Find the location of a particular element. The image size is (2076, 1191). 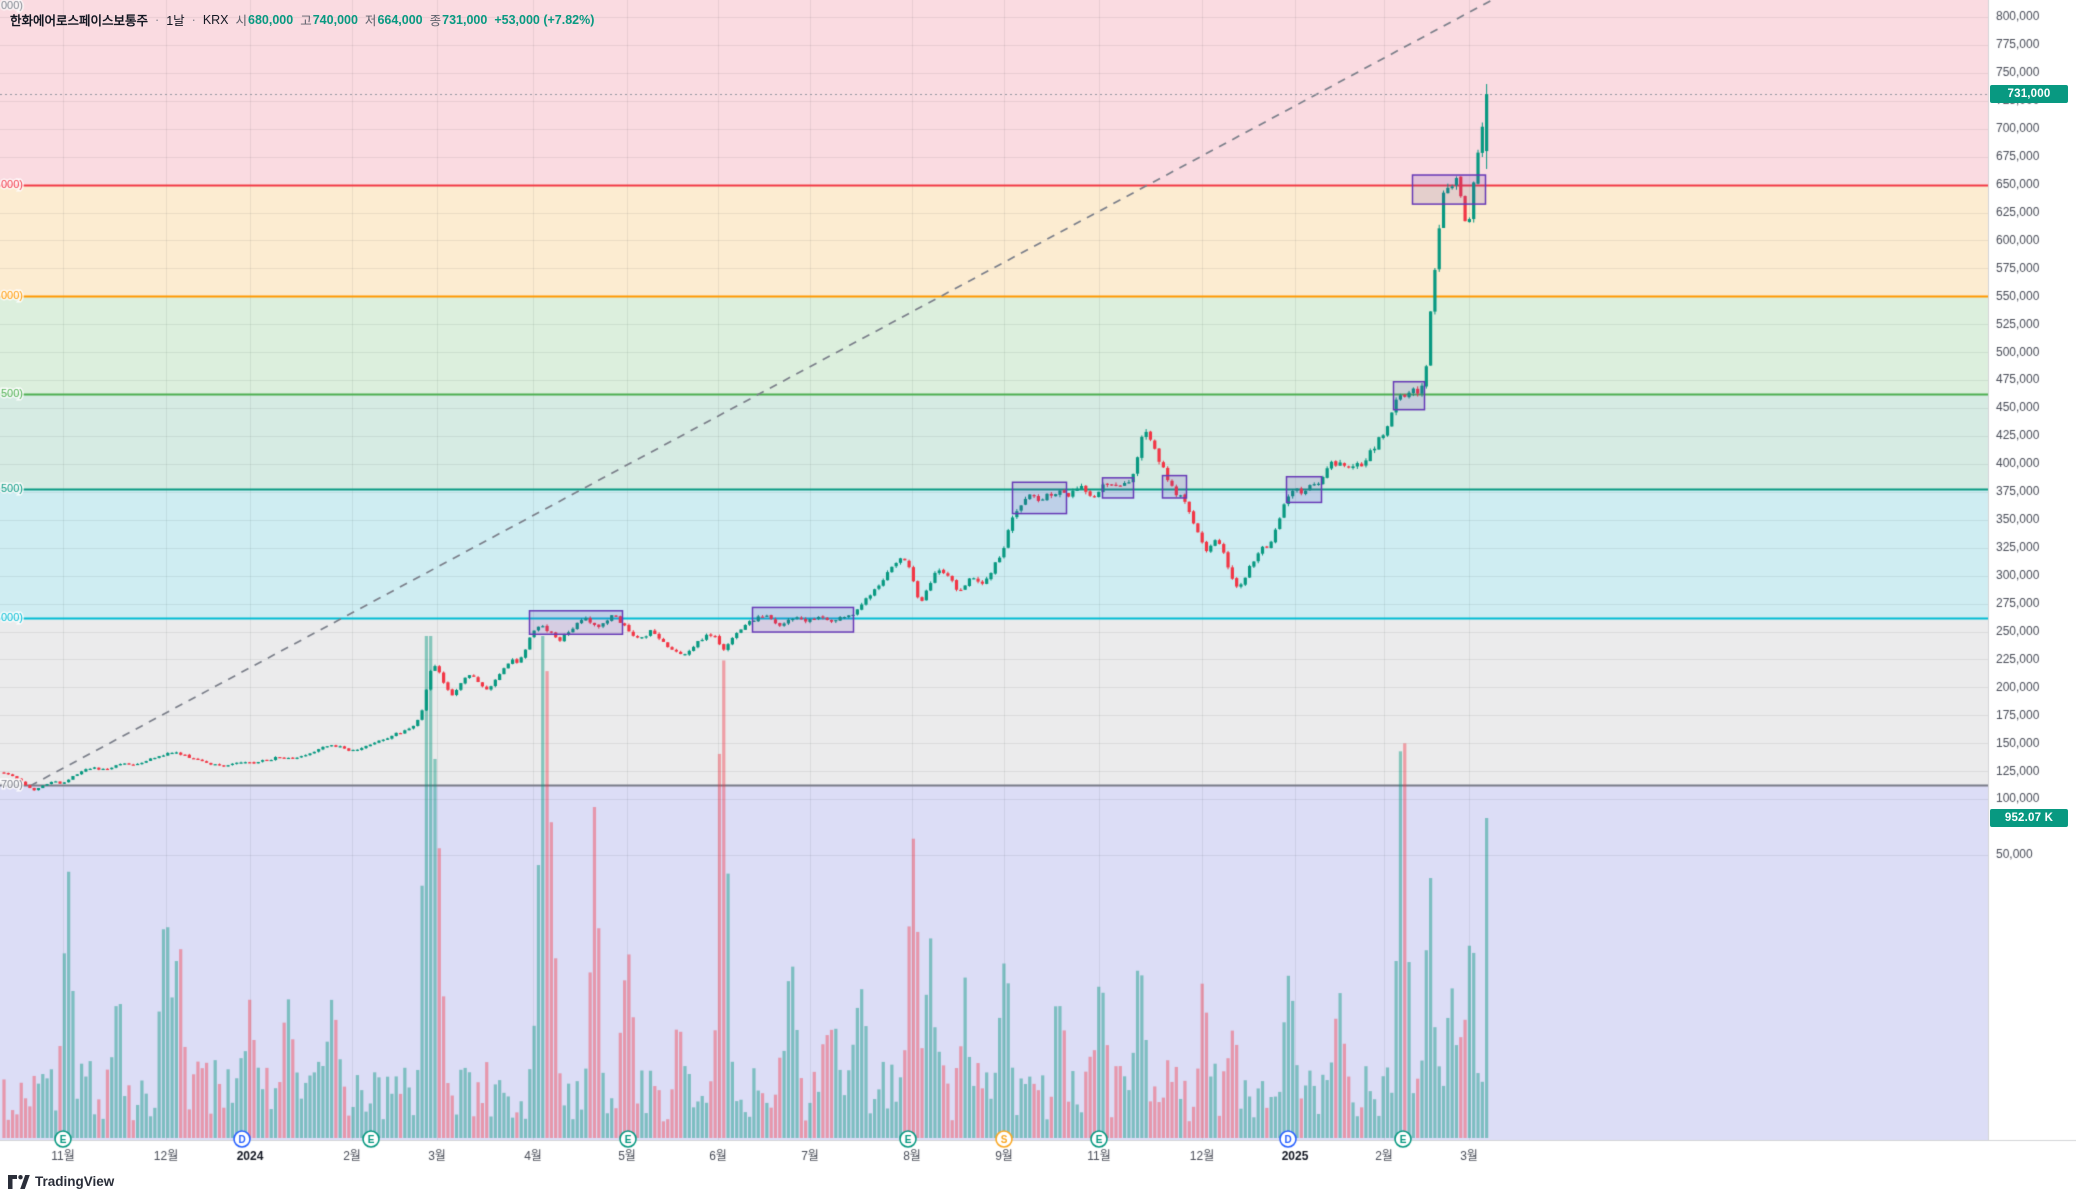

close-value: 731,000 is located at coordinates (465, 19).